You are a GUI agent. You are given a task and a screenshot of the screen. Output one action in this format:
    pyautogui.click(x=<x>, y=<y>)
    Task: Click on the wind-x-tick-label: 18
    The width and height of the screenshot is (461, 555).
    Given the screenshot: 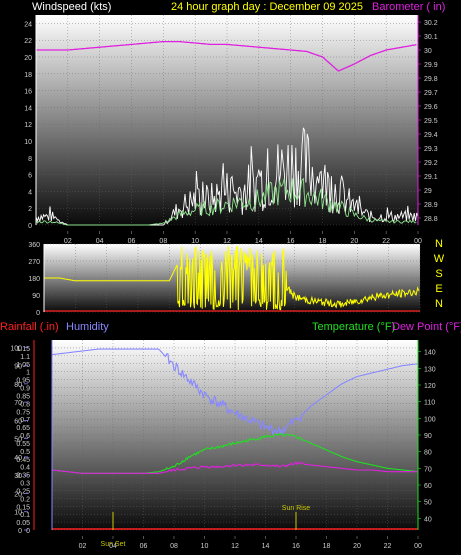 What is the action you would take?
    pyautogui.click(x=323, y=241)
    